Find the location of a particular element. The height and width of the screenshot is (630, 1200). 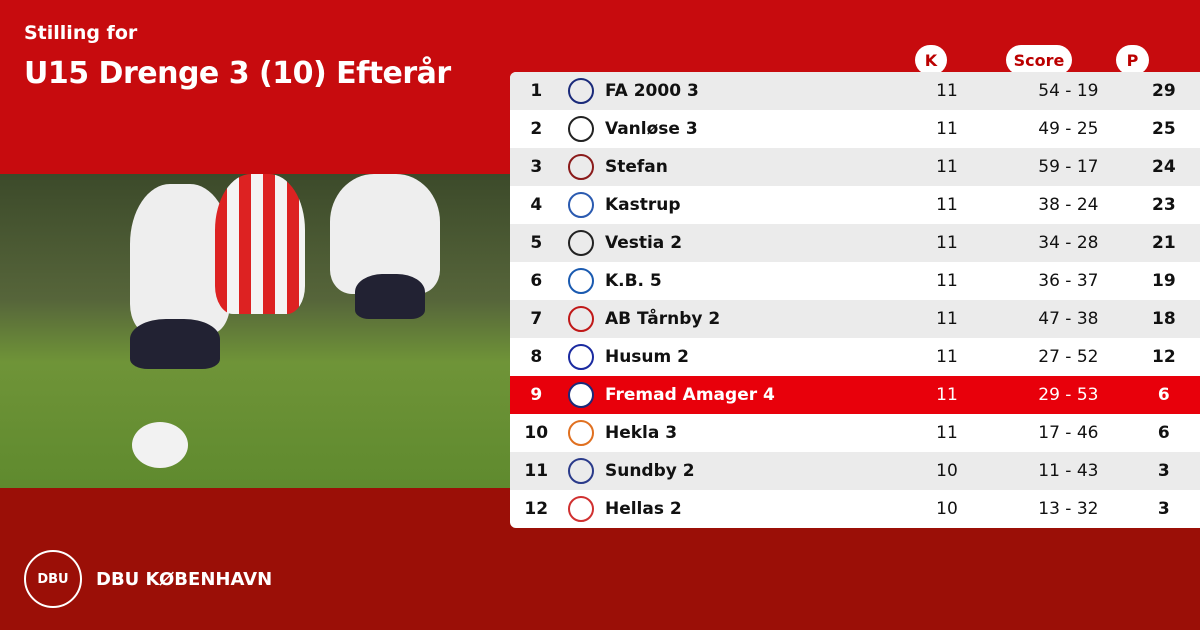

position: 11 is located at coordinates (536, 471).